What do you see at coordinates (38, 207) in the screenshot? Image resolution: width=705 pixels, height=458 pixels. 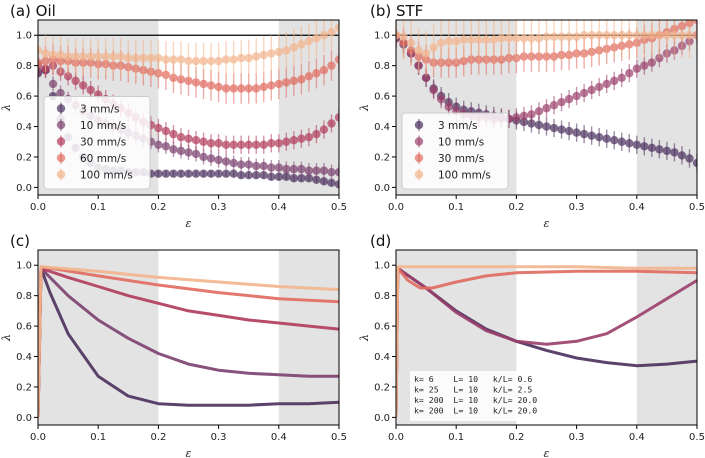 I see `x-tick-label: 0.0` at bounding box center [38, 207].